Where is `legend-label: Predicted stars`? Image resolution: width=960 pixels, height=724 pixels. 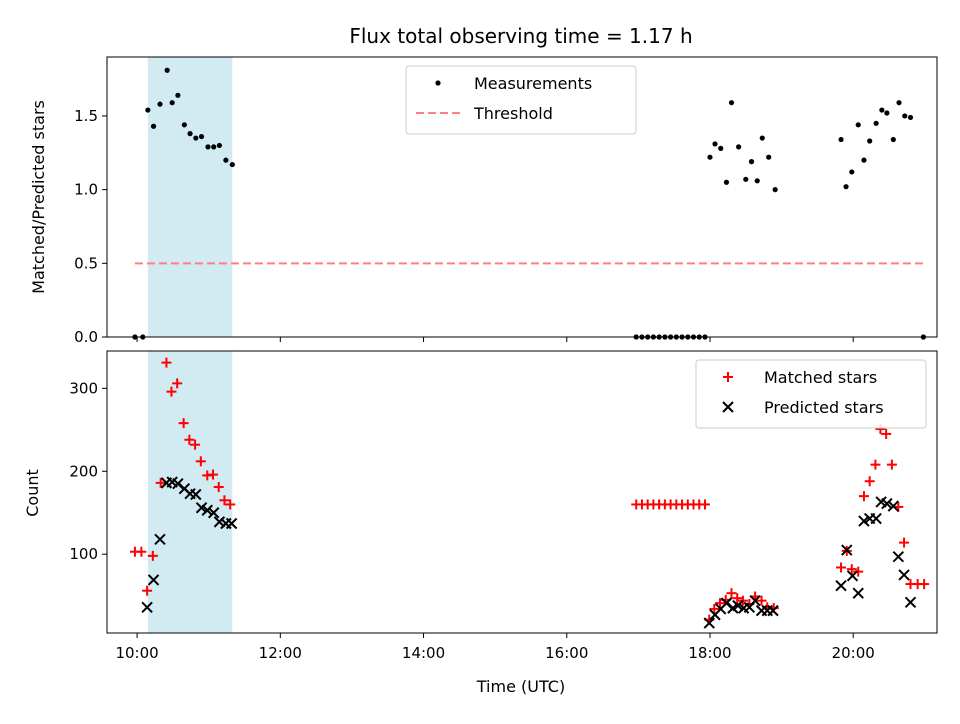 legend-label: Predicted stars is located at coordinates (824, 407).